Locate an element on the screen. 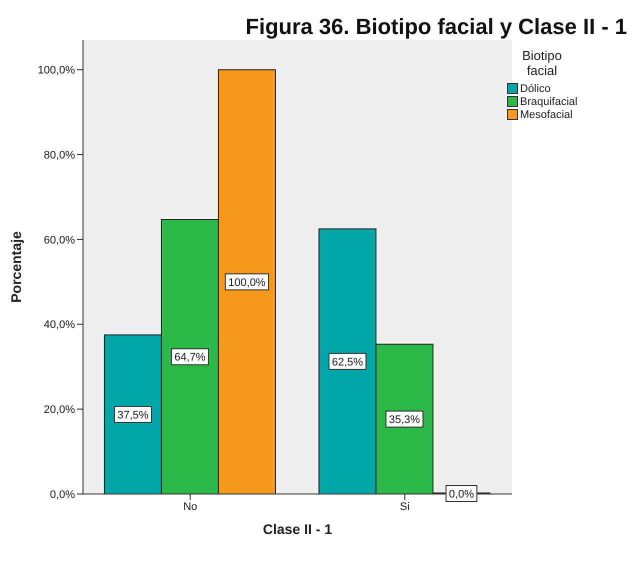 The height and width of the screenshot is (562, 635). data-label: 62,5% is located at coordinates (348, 362).